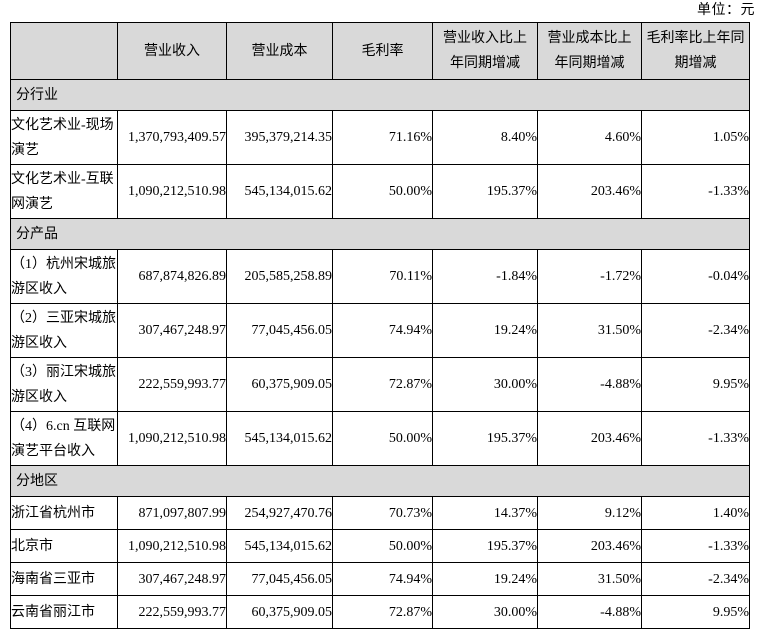 The height and width of the screenshot is (629, 758). What do you see at coordinates (172, 51) in the screenshot?
I see `col-header-revenue: 营业收入` at bounding box center [172, 51].